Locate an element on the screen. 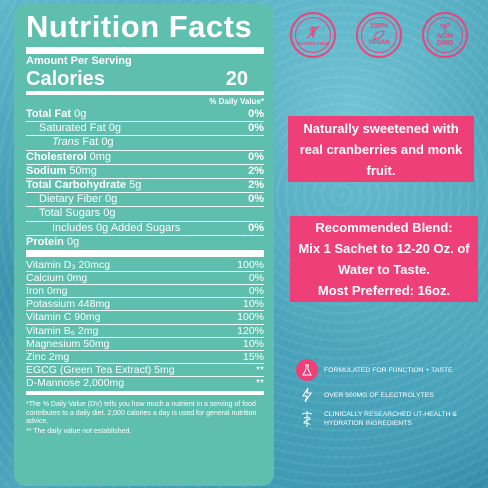 This screenshot has width=488, height=488. nutrient-row-total-carbohydrate: Total Carbohydrate 5g 2% is located at coordinates (145, 185).